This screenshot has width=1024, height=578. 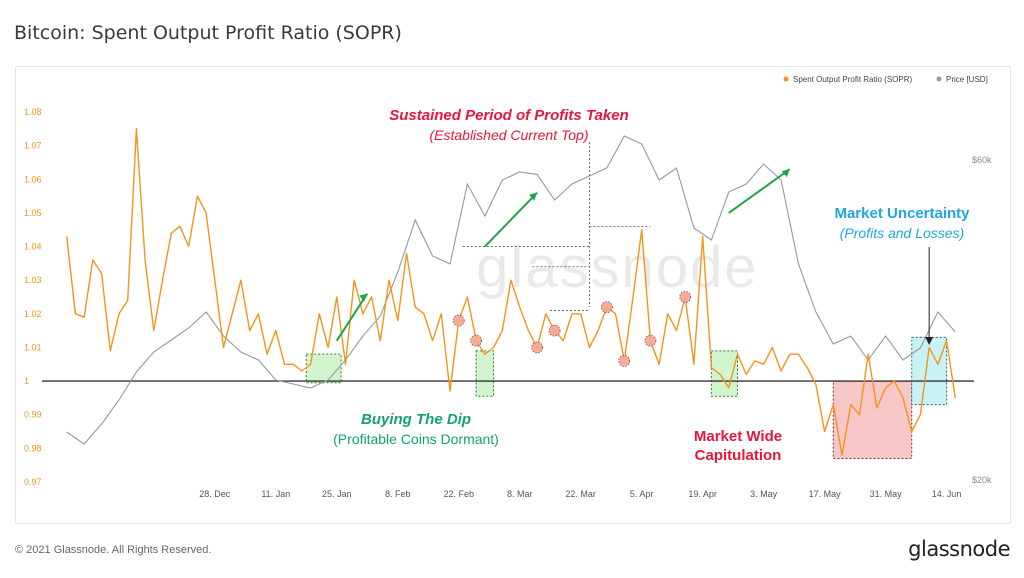 What do you see at coordinates (872, 419) in the screenshot?
I see `zone-capitulation` at bounding box center [872, 419].